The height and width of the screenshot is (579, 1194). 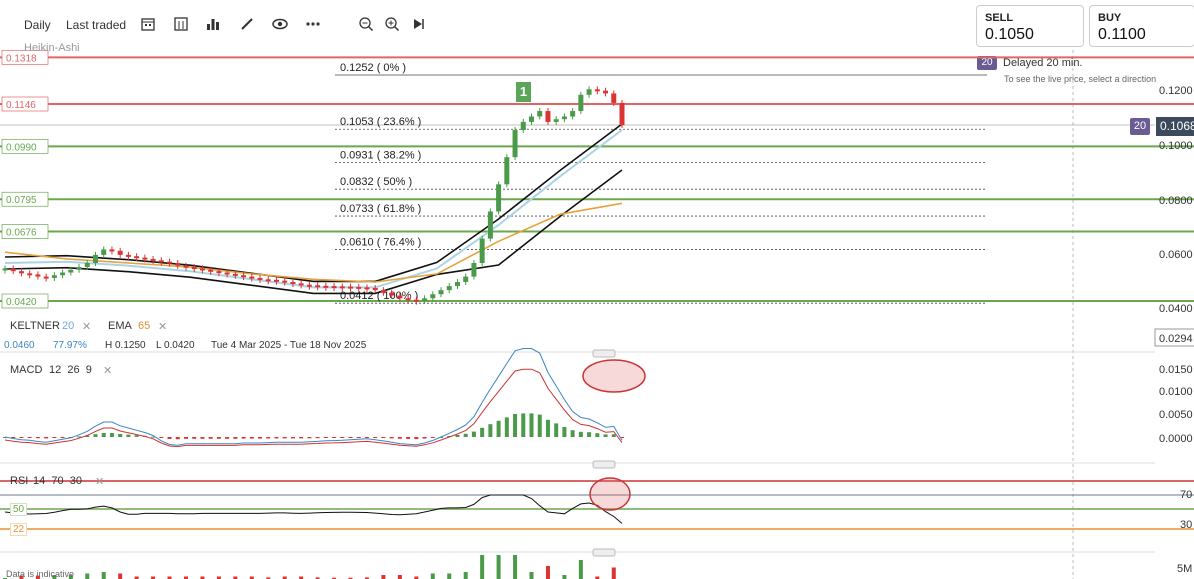 What do you see at coordinates (148, 24) in the screenshot?
I see `calendar-icon` at bounding box center [148, 24].